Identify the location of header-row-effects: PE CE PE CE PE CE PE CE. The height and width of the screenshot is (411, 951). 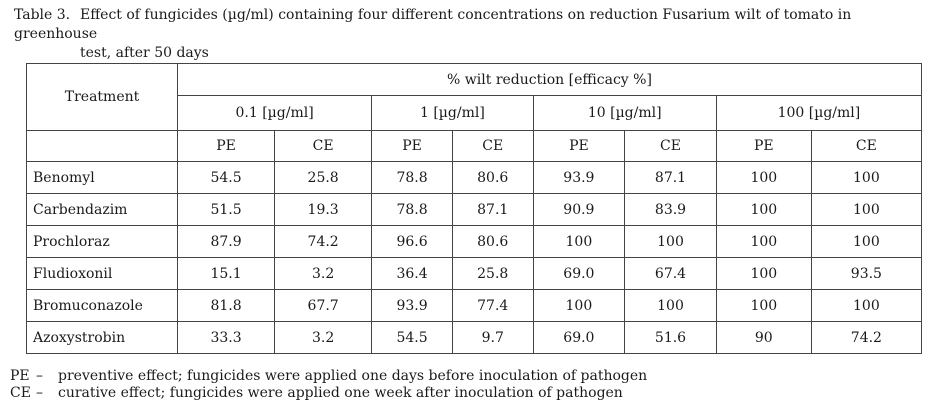
(474, 146).